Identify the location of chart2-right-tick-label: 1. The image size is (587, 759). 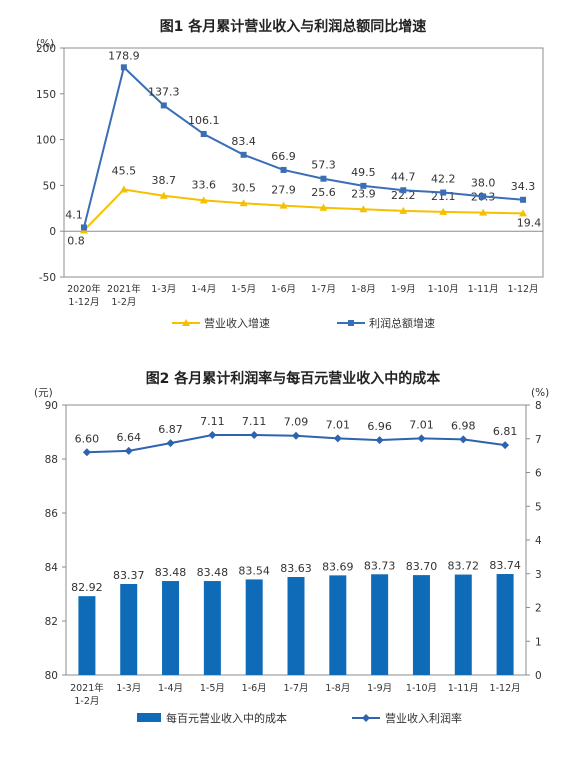
(538, 642).